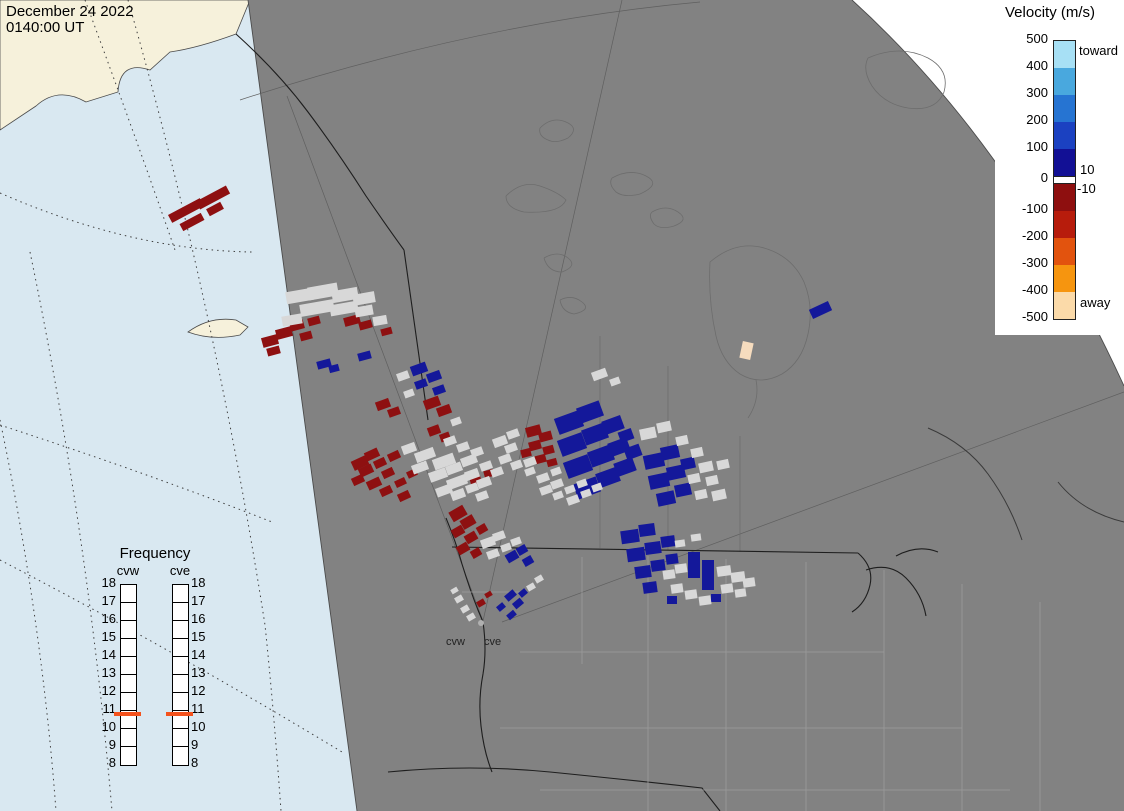 This screenshot has width=1124, height=811. Describe the element at coordinates (108, 618) in the screenshot. I see `frequency-tick-left: 16` at that location.